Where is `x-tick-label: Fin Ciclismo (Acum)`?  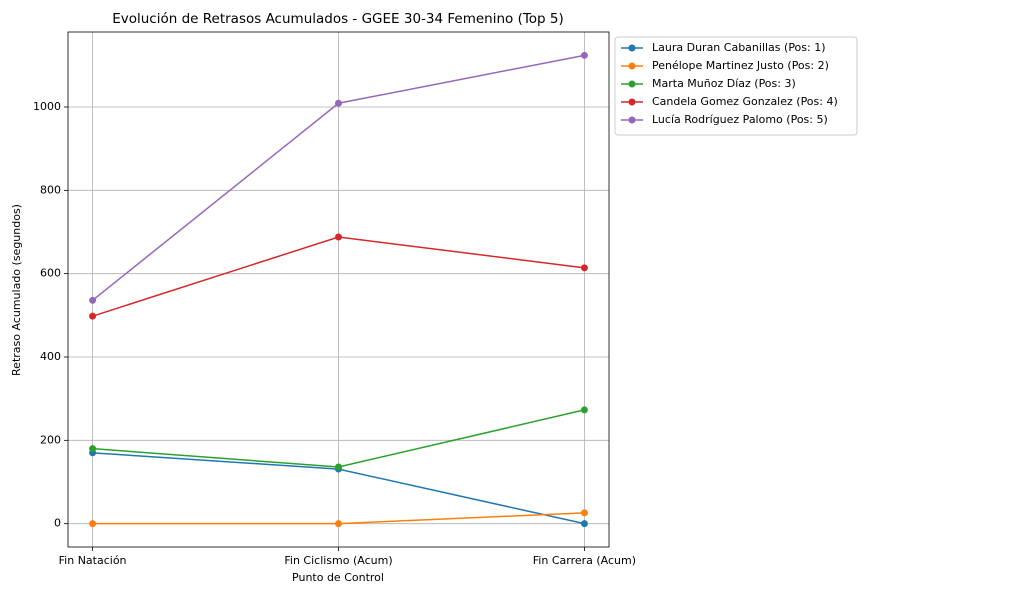
x-tick-label: Fin Ciclismo (Acum) is located at coordinates (338, 560).